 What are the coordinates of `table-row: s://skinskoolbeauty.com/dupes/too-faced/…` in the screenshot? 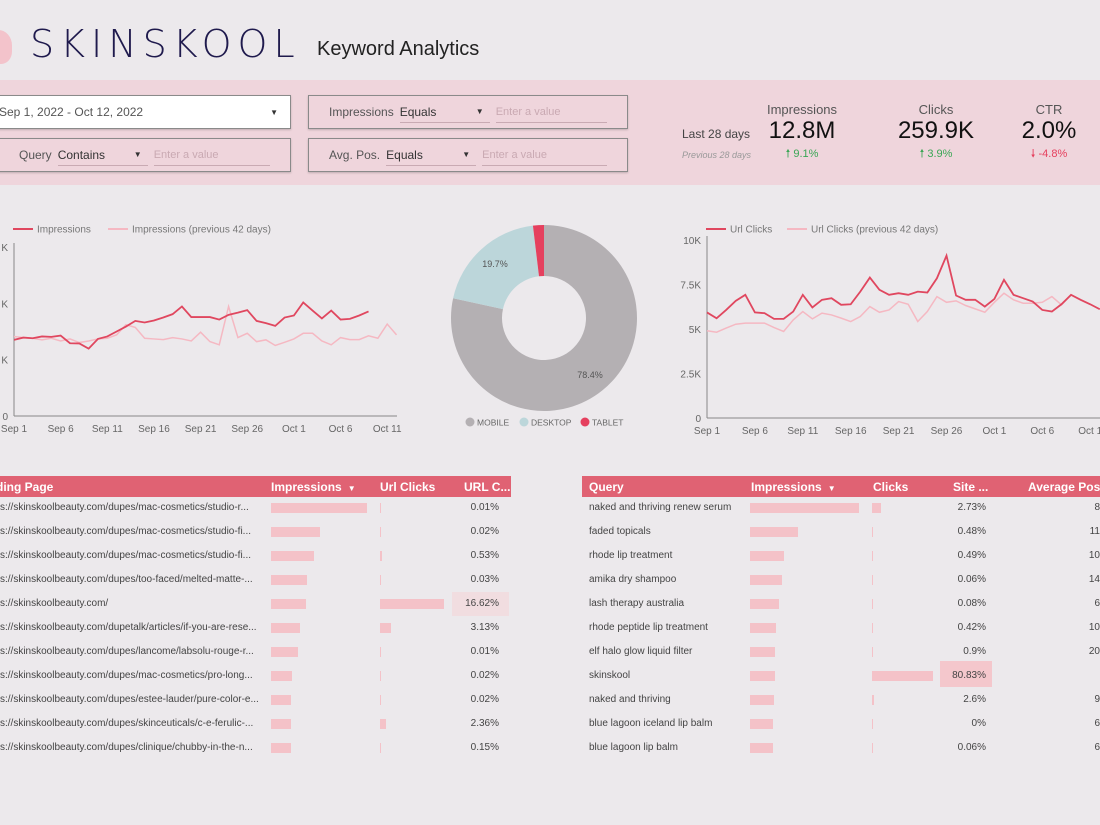 It's located at (255, 580).